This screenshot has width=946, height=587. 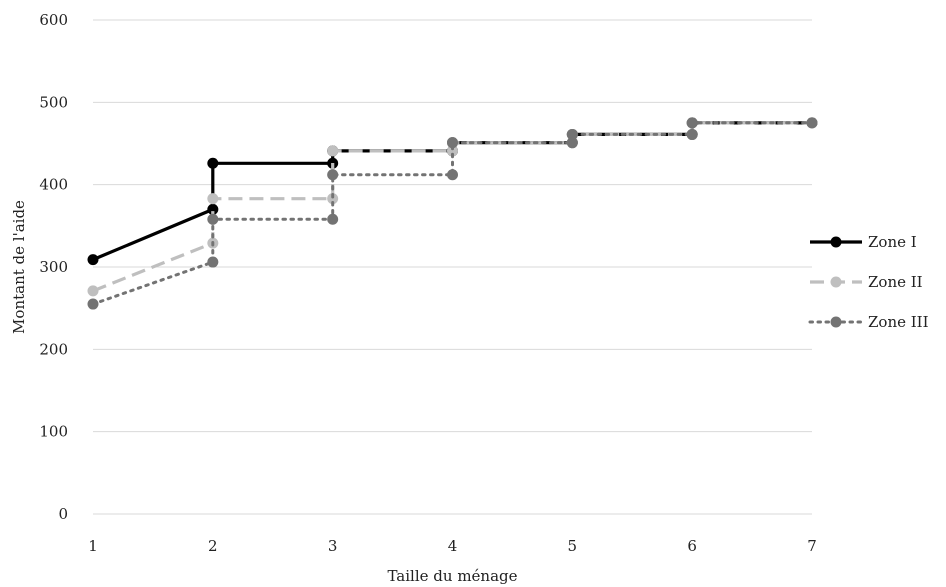 What do you see at coordinates (573, 546) in the screenshot?
I see `x-tick-label: 5` at bounding box center [573, 546].